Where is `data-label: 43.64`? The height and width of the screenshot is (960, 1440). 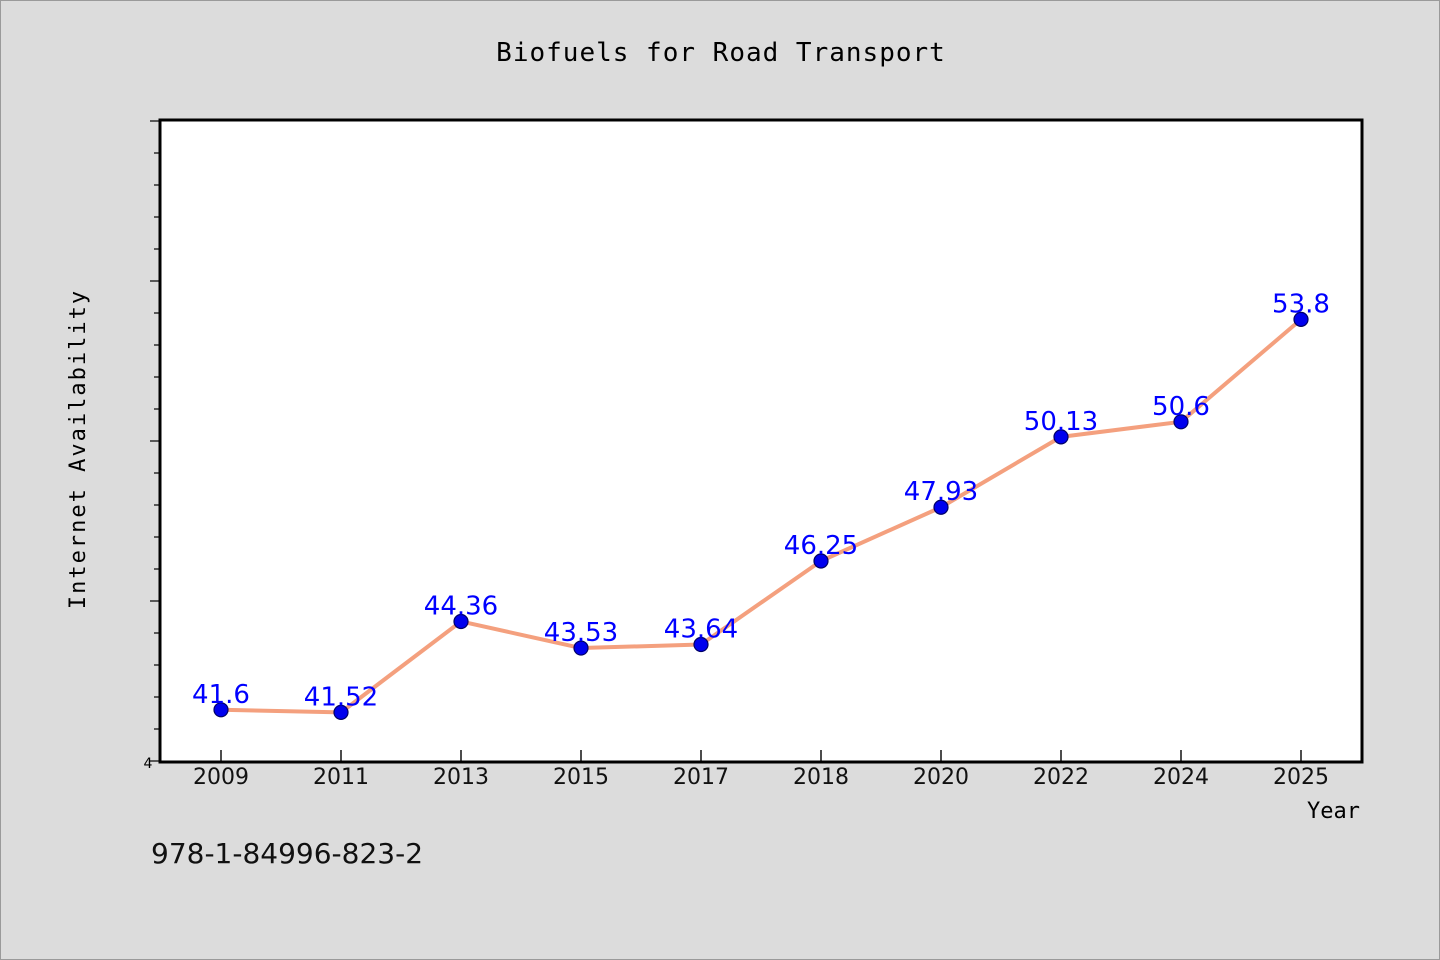
data-label: 43.64 is located at coordinates (701, 630).